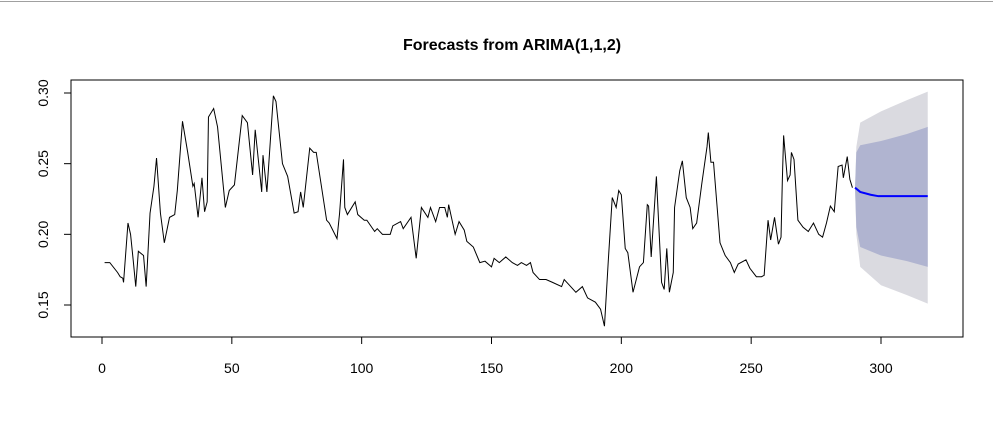 The height and width of the screenshot is (433, 993). What do you see at coordinates (512, 45) in the screenshot?
I see `chart-title: Forecasts from ARIMA(1,1,2)` at bounding box center [512, 45].